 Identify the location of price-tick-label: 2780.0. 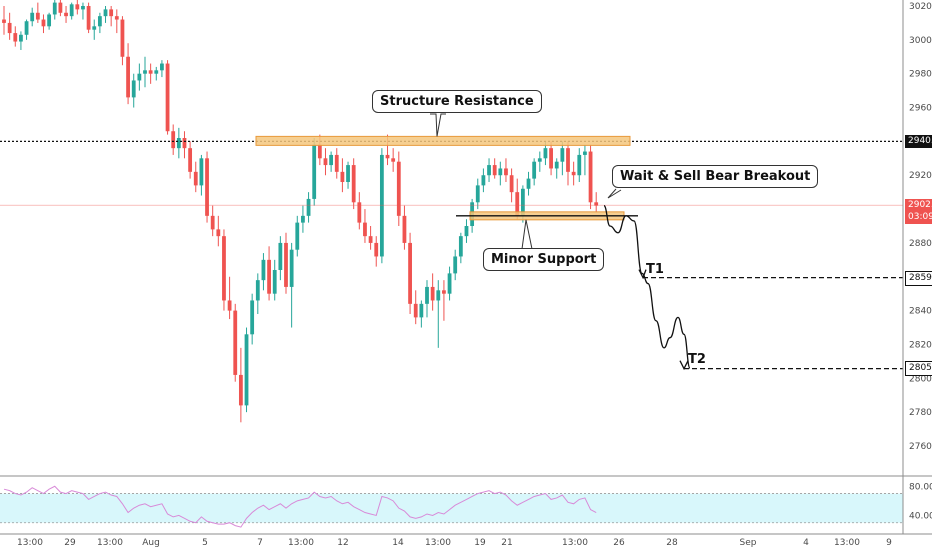
(920, 413).